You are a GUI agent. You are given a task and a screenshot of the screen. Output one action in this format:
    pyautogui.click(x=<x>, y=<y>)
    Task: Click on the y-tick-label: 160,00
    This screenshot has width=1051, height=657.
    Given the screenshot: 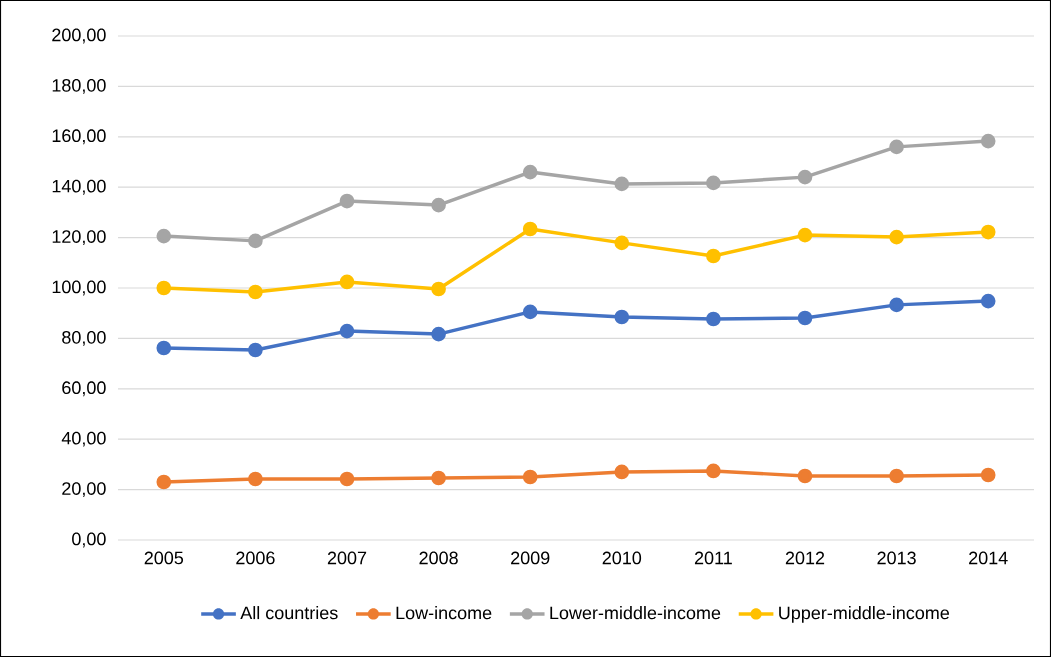 What is the action you would take?
    pyautogui.click(x=79, y=137)
    